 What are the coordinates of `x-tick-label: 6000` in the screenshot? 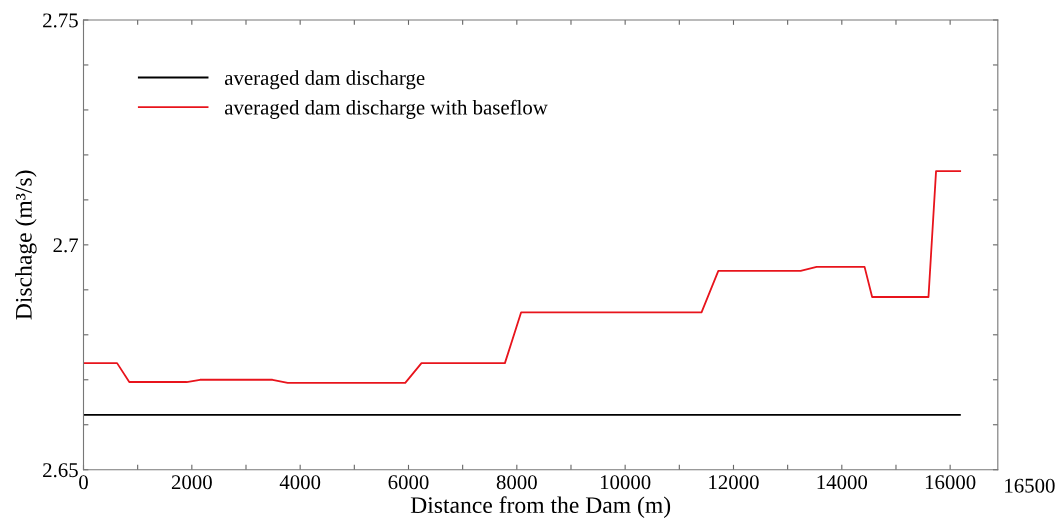 It's located at (408, 482).